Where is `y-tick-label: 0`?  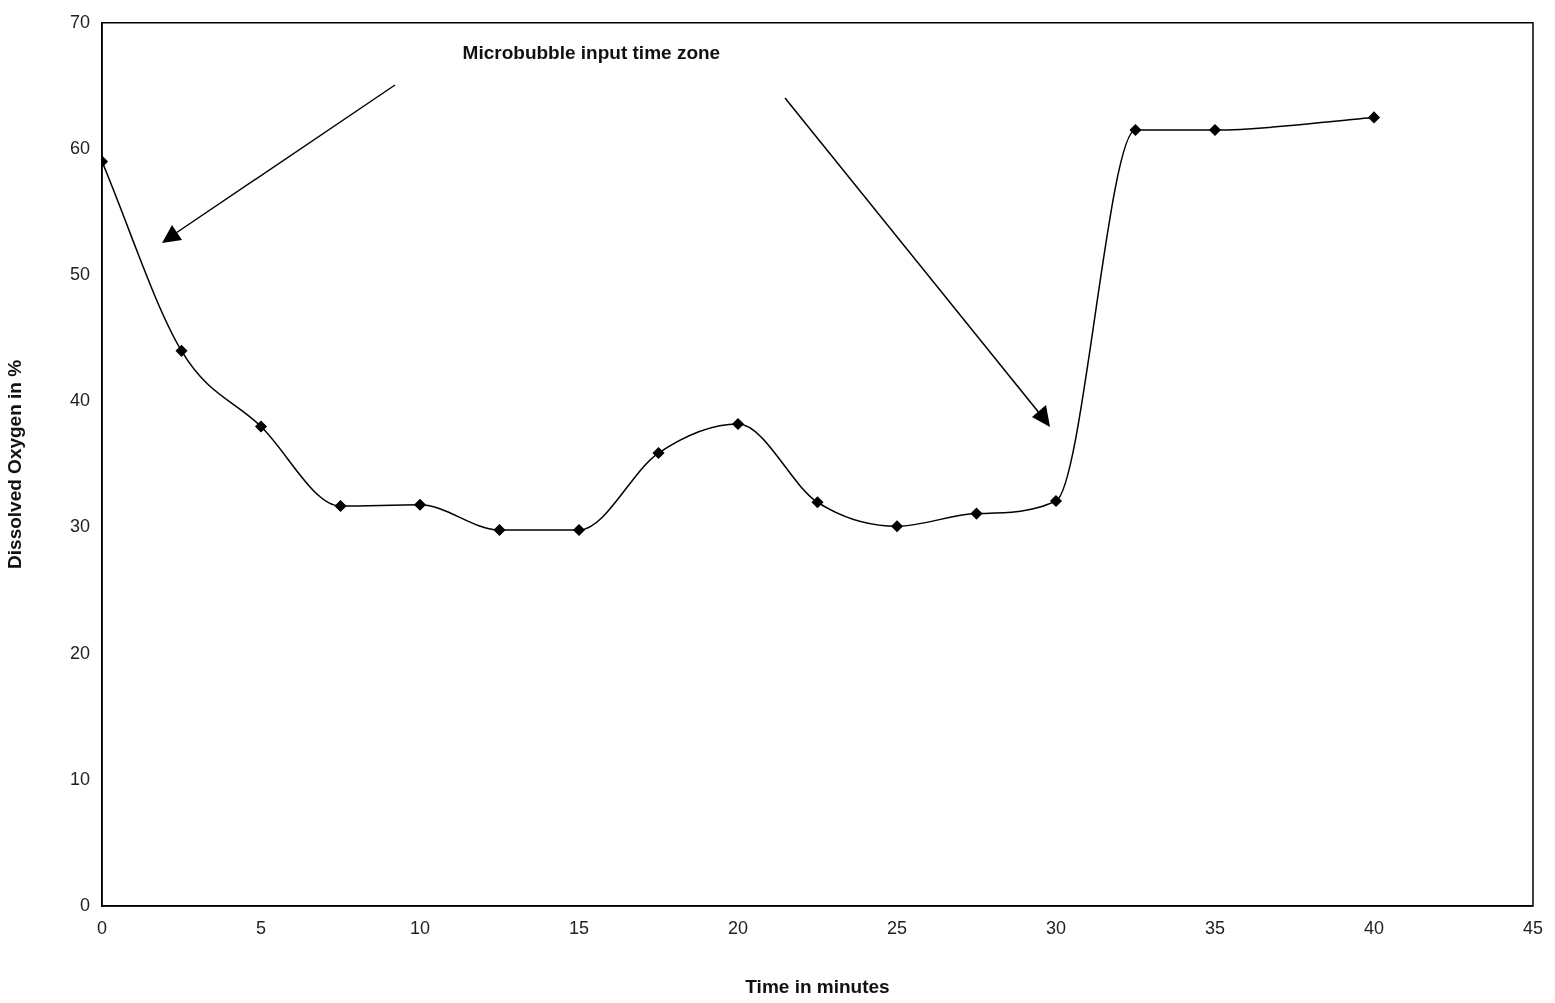 y-tick-label: 0 is located at coordinates (84, 904).